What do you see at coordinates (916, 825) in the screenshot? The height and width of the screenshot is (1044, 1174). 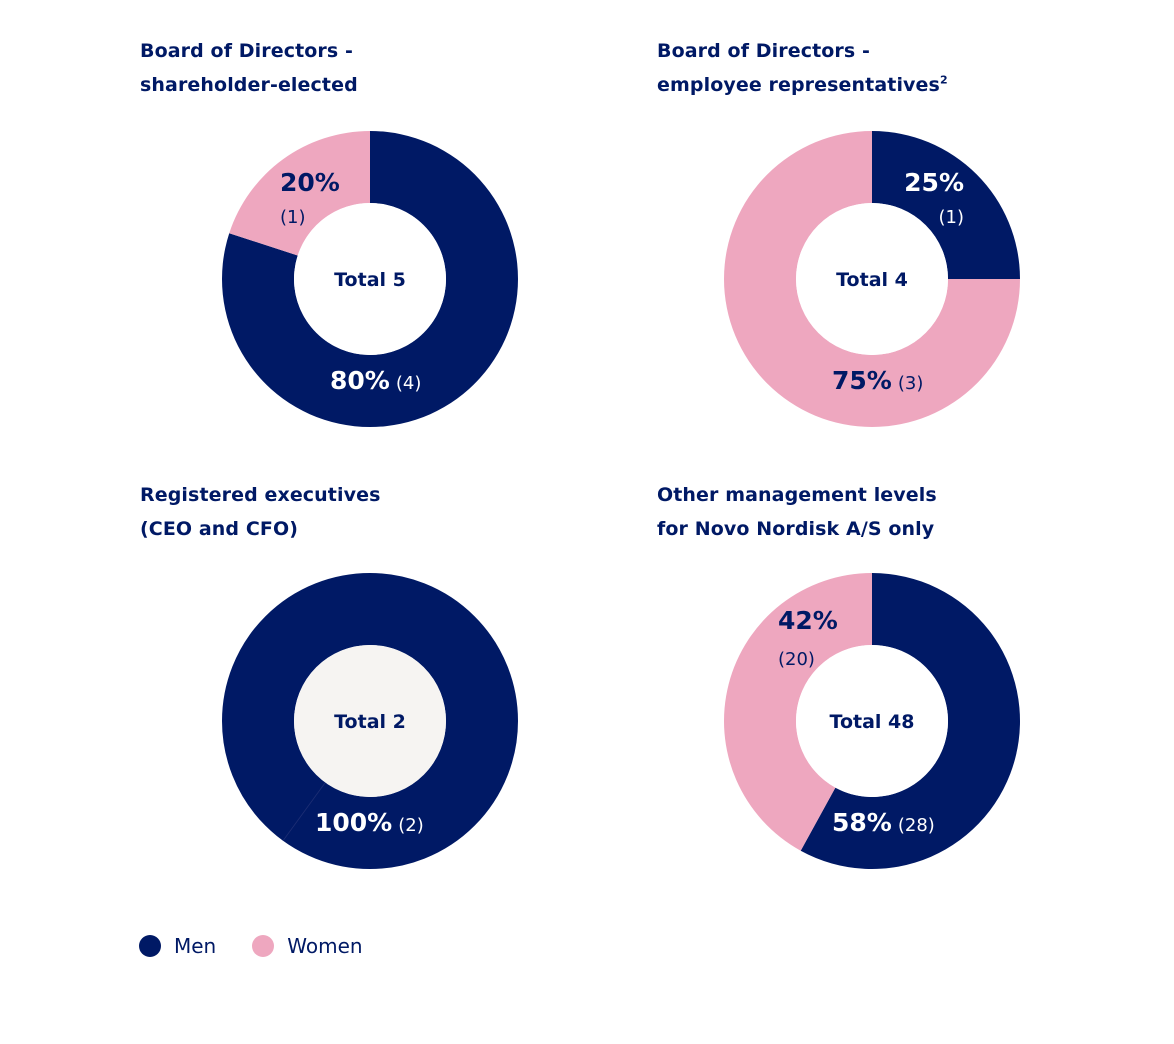 I see `data-label-count-men: (28)` at bounding box center [916, 825].